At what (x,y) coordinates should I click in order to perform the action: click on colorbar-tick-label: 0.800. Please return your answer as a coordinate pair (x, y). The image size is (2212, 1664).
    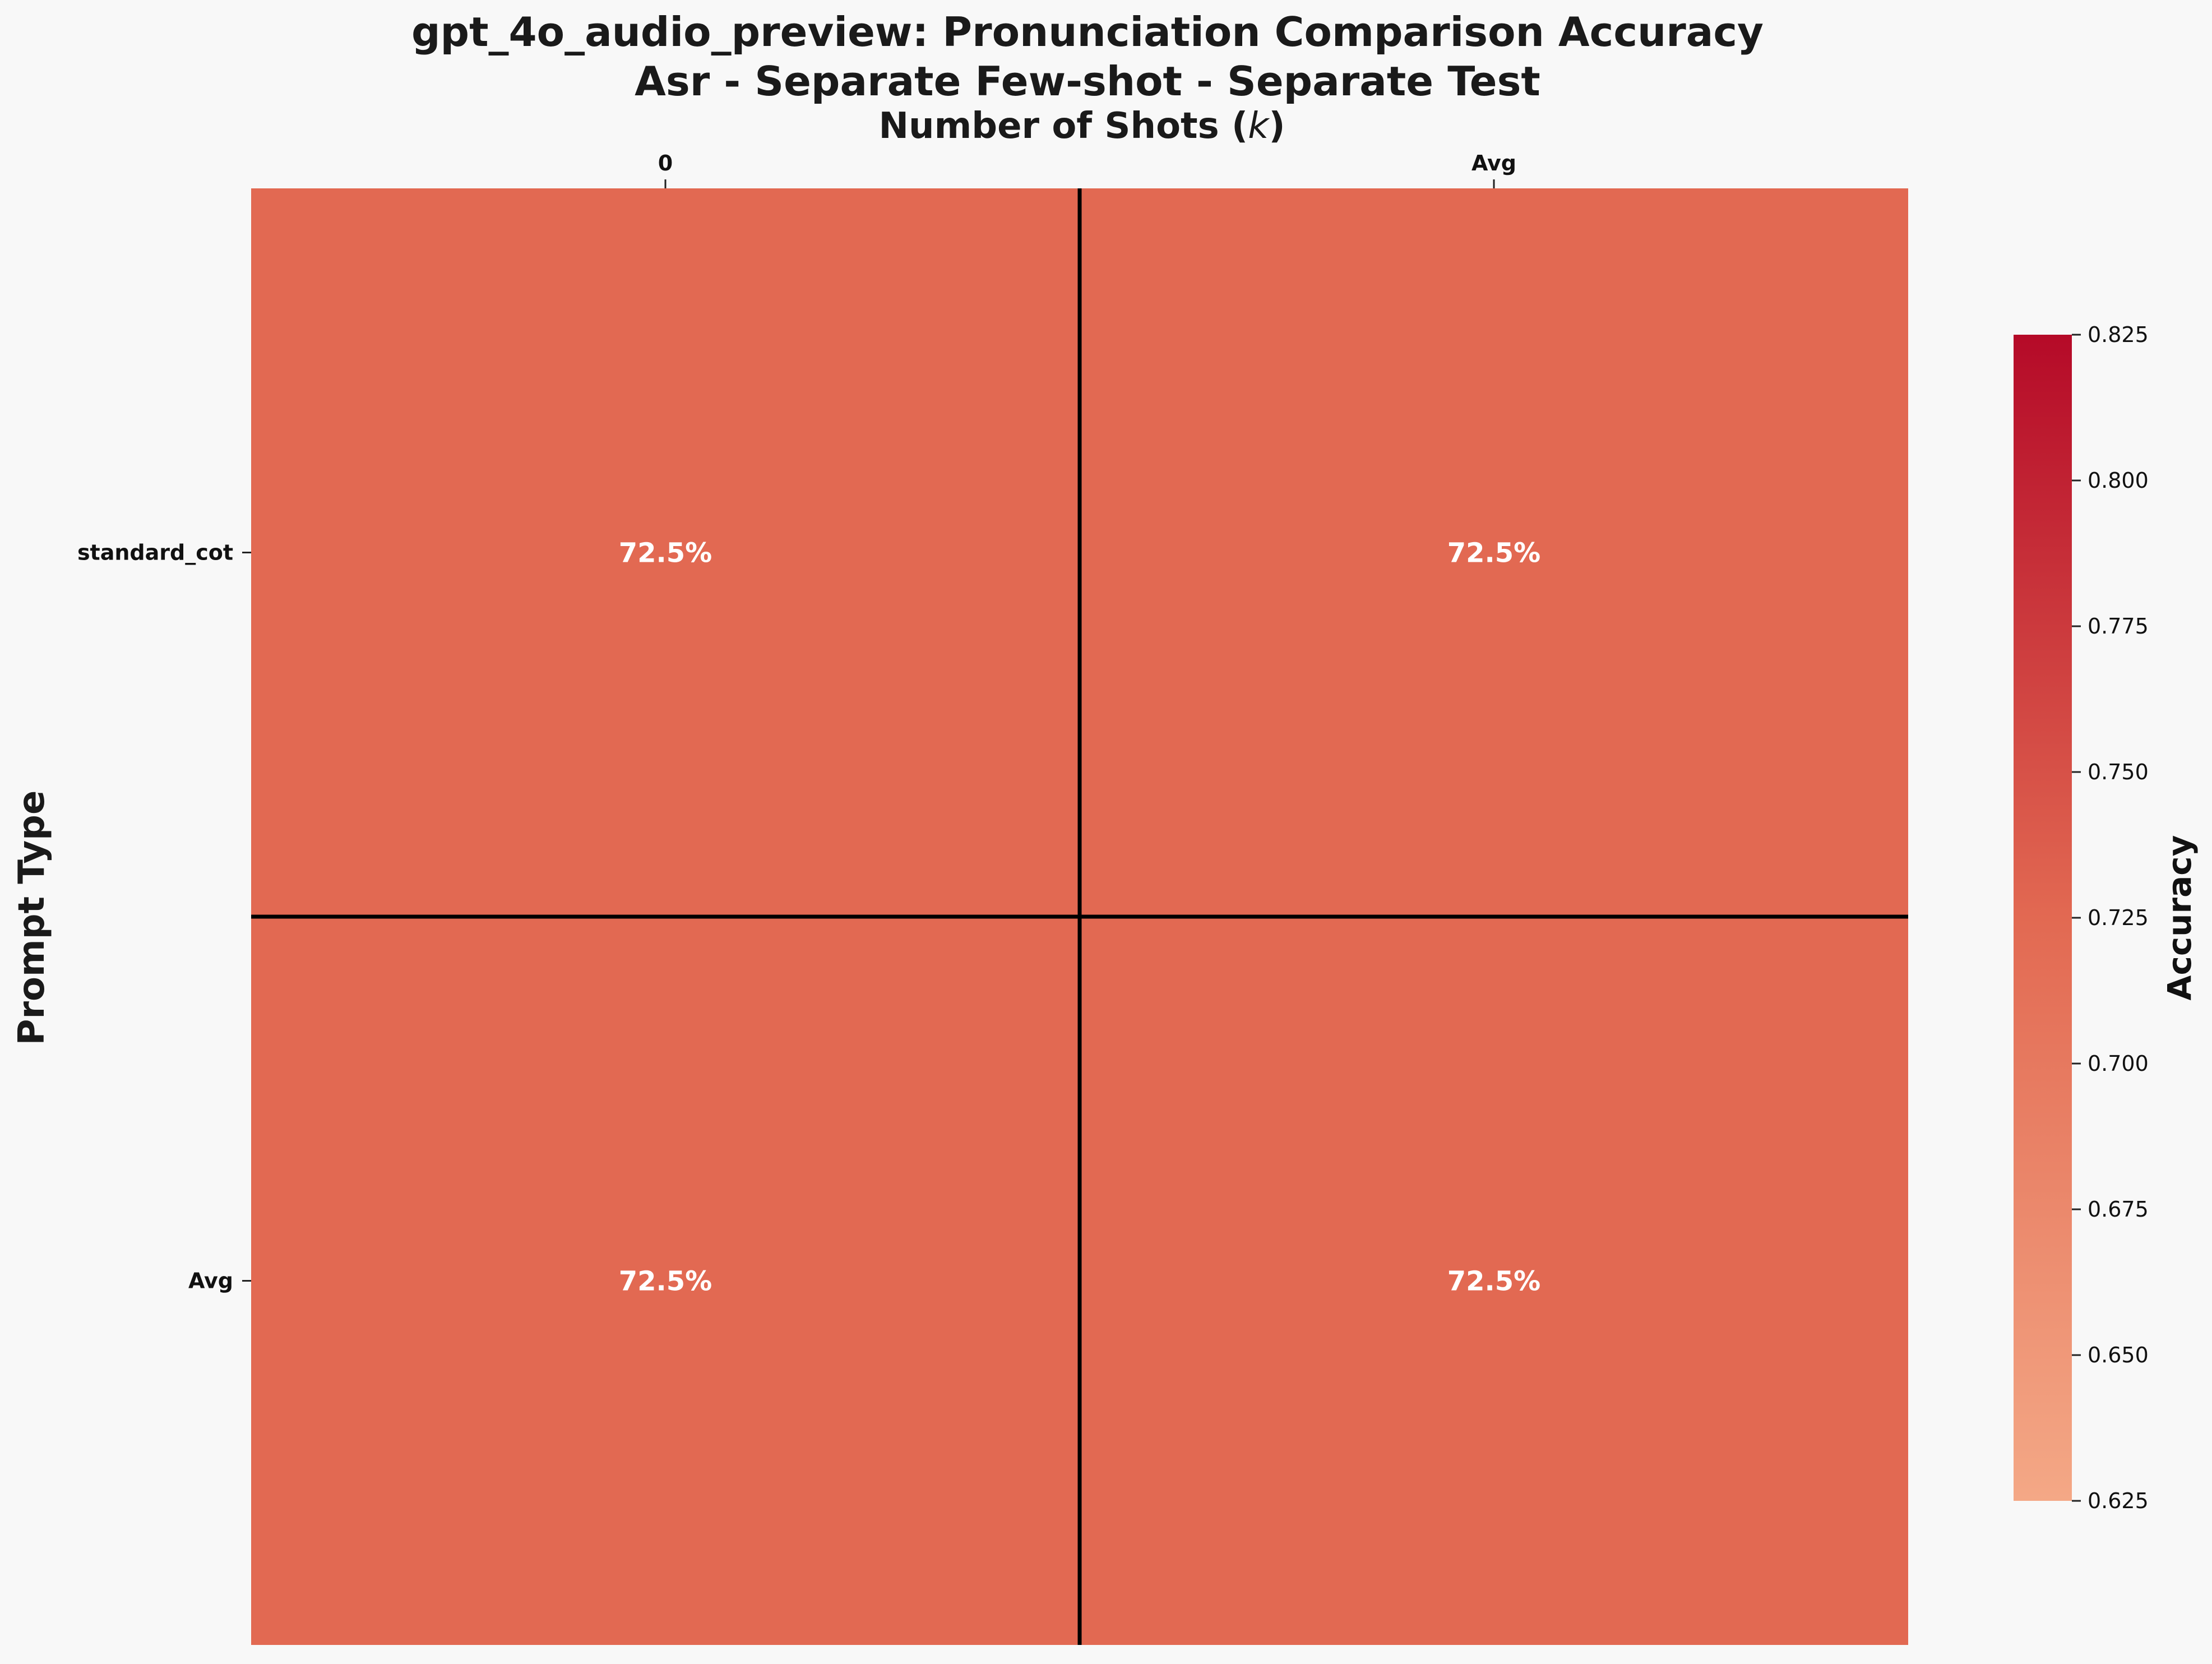
    Looking at the image, I should click on (2118, 480).